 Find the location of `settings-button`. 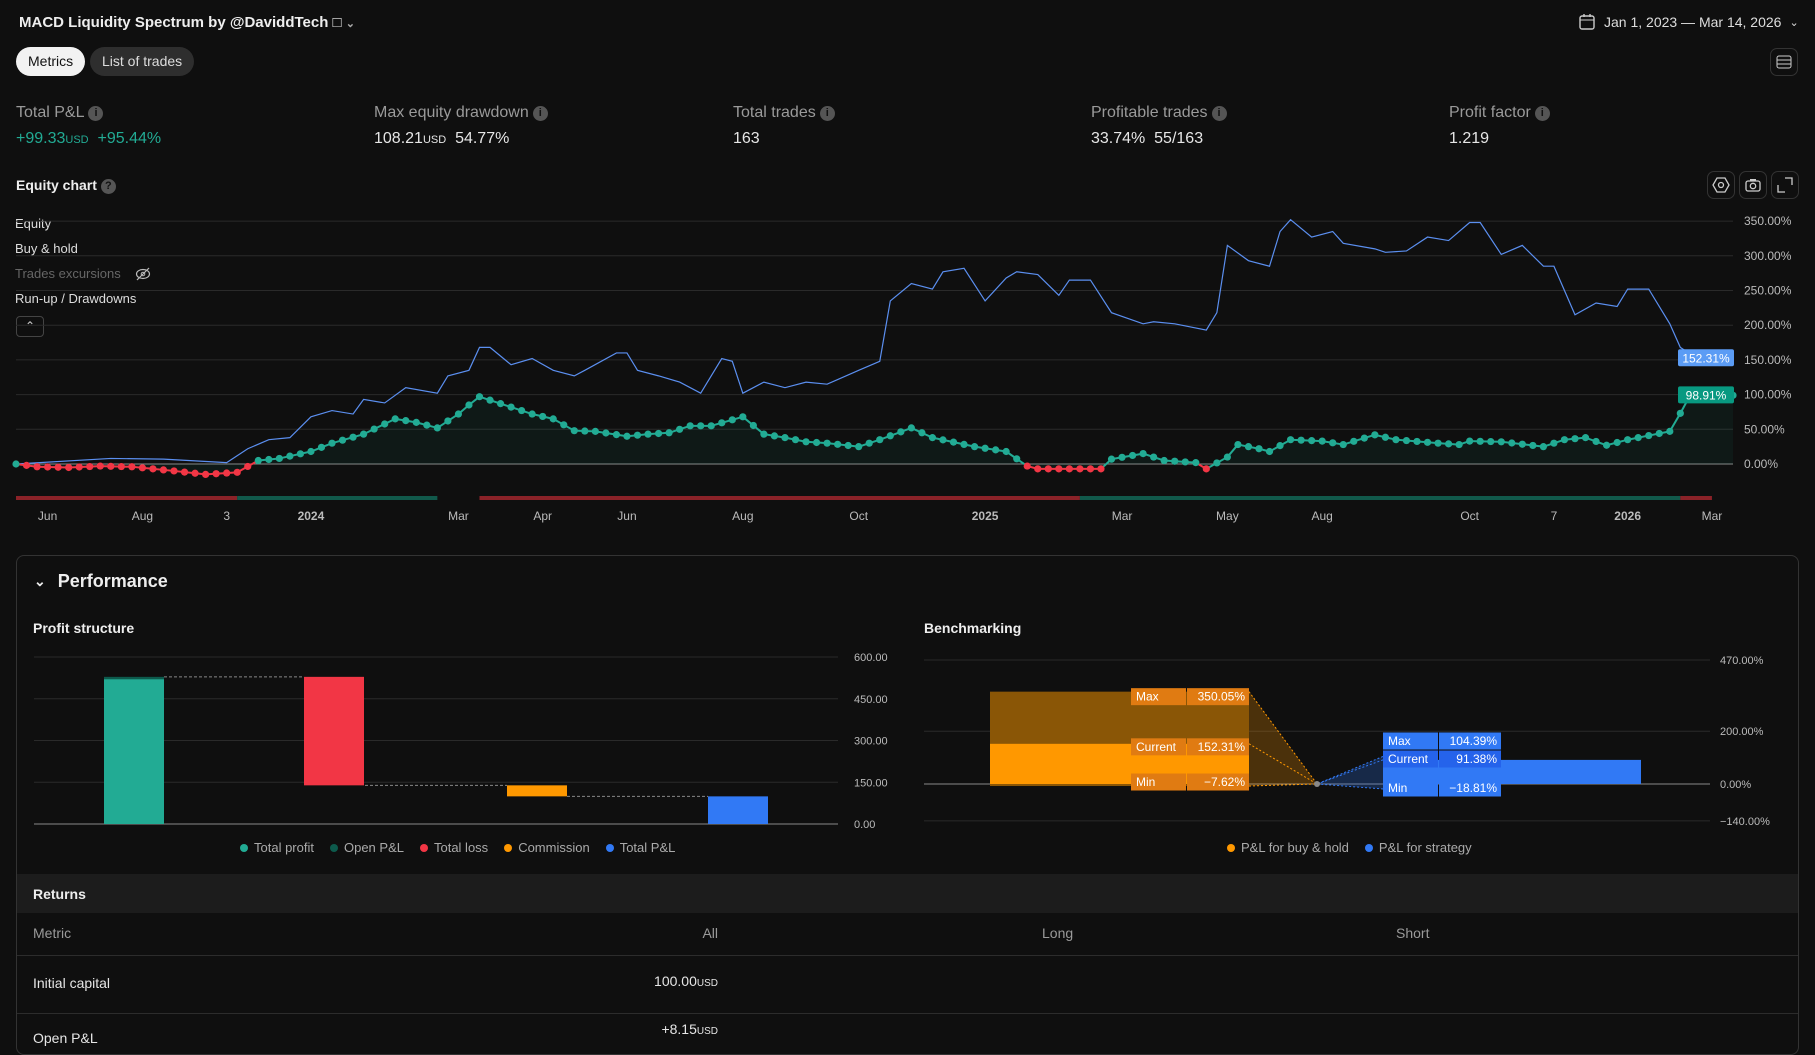

settings-button is located at coordinates (1721, 185).